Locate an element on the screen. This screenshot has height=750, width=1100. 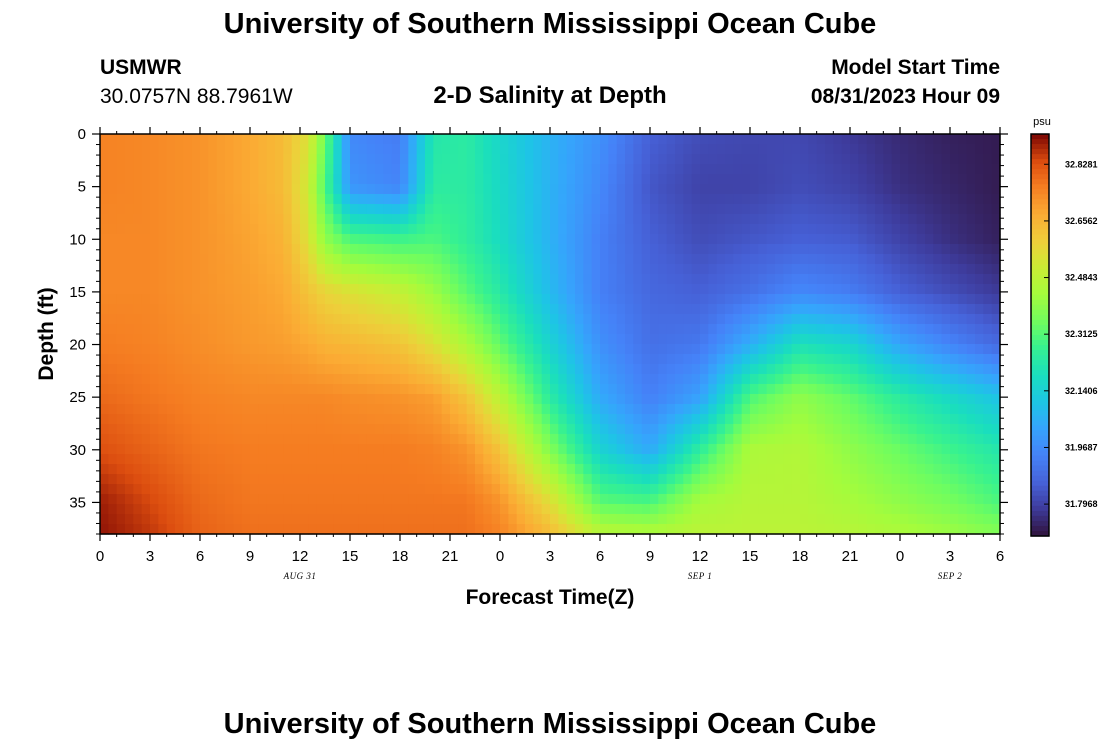
y-axis-title: Depth (ft) is located at coordinates (46, 333).